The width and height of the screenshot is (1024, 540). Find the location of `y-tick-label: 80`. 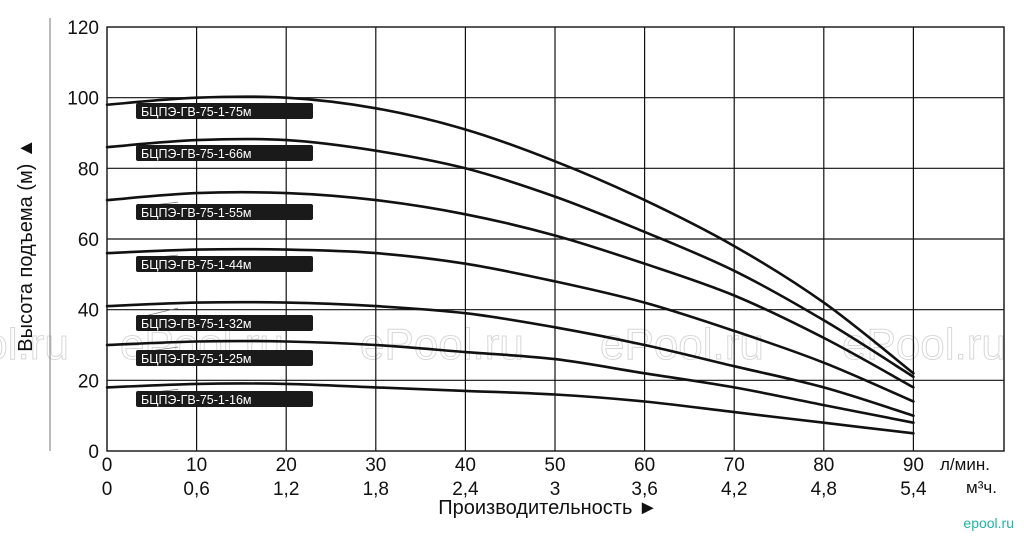

y-tick-label: 80 is located at coordinates (88, 169).